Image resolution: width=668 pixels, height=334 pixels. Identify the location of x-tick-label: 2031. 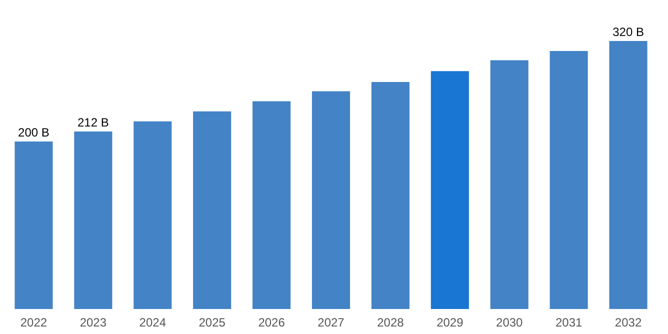
(568, 323).